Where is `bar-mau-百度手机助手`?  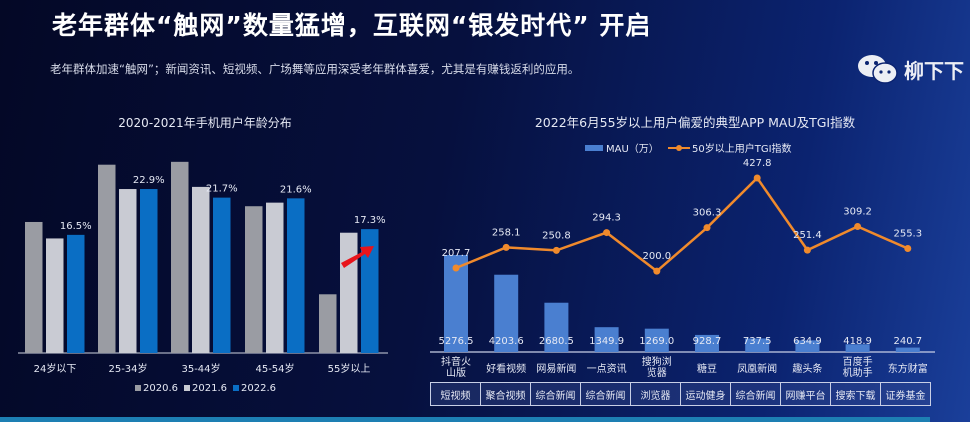
bar-mau-百度手机助手 is located at coordinates (857, 348).